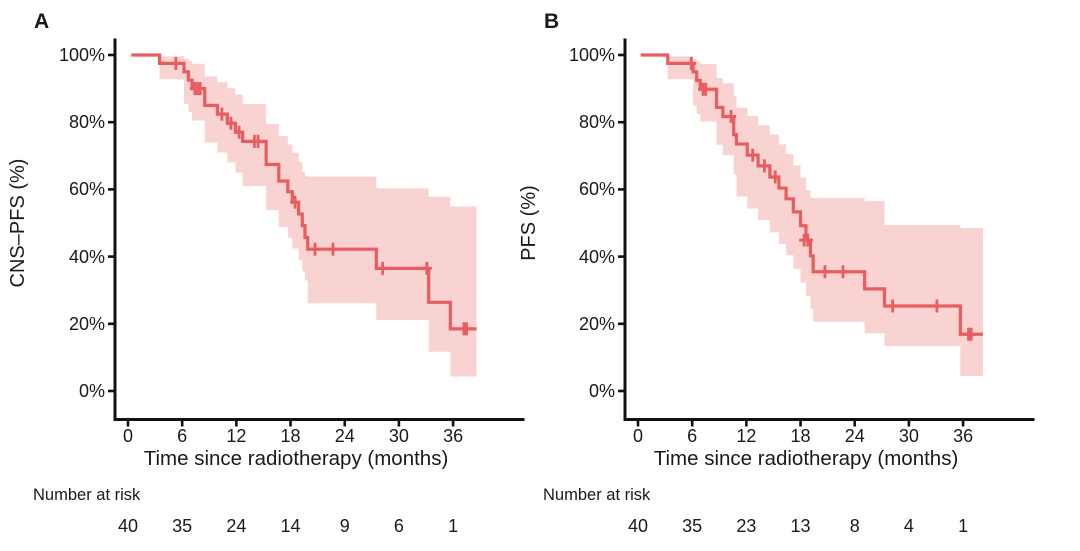  I want to click on x-tick-label-b-12: 12, so click(746, 436).